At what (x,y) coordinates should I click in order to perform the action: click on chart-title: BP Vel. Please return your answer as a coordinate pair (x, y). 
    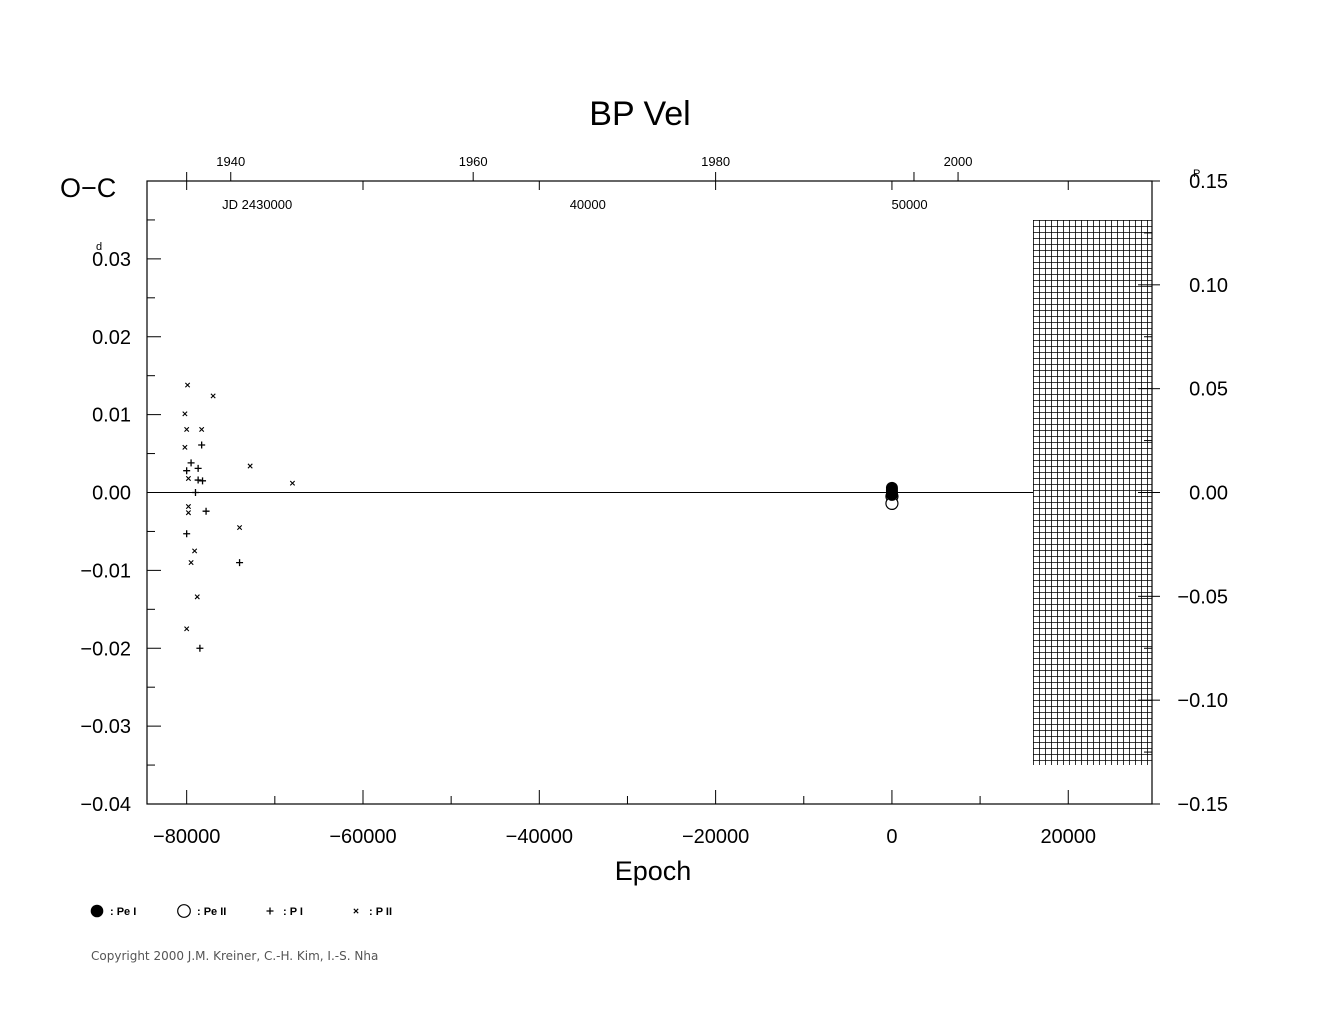
    Looking at the image, I should click on (639, 114).